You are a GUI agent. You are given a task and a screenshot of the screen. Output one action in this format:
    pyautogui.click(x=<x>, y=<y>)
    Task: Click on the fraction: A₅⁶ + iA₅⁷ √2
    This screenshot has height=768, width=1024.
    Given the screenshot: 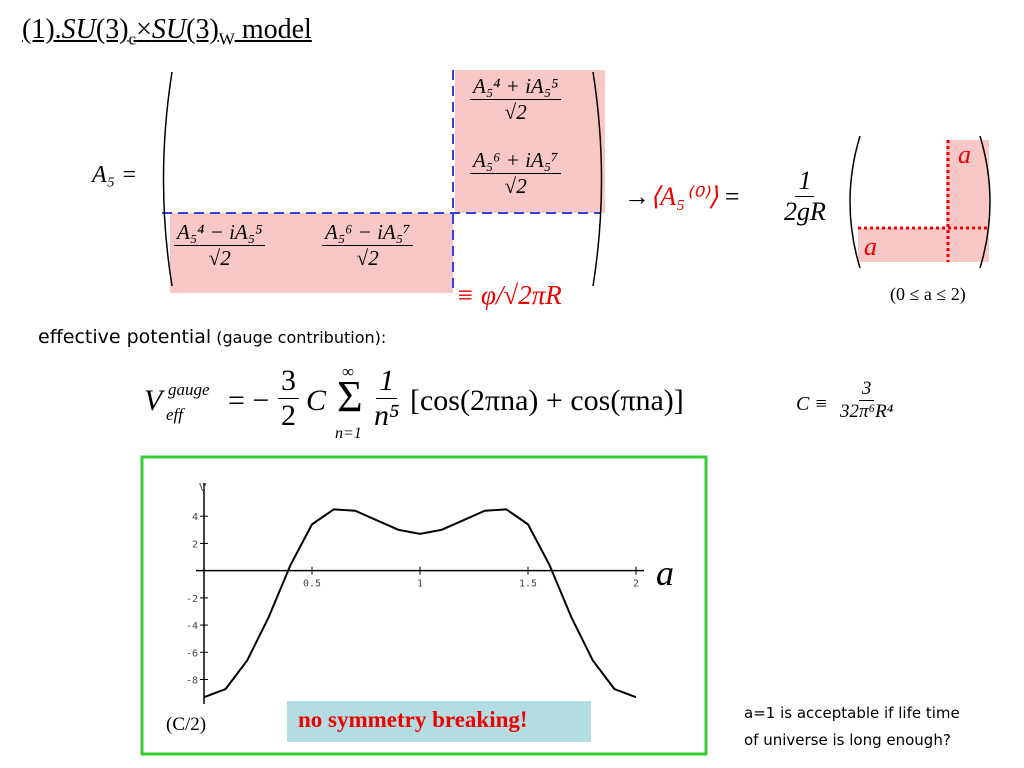 What is the action you would take?
    pyautogui.click(x=516, y=173)
    